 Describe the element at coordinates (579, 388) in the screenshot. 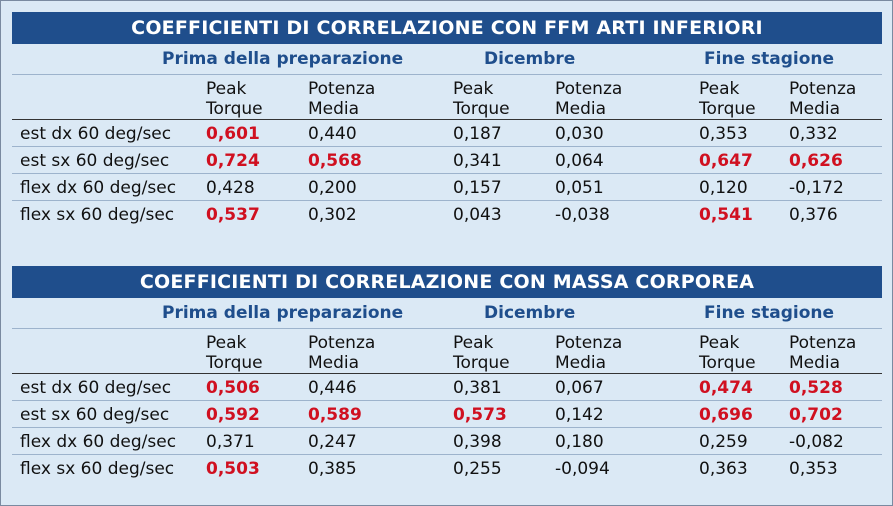

I see `value-cell: 0,067` at that location.